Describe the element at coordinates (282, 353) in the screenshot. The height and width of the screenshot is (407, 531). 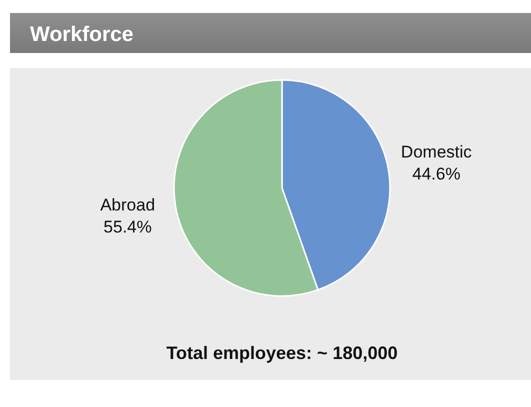
I see `text: Total employees: ~ 180,000` at that location.